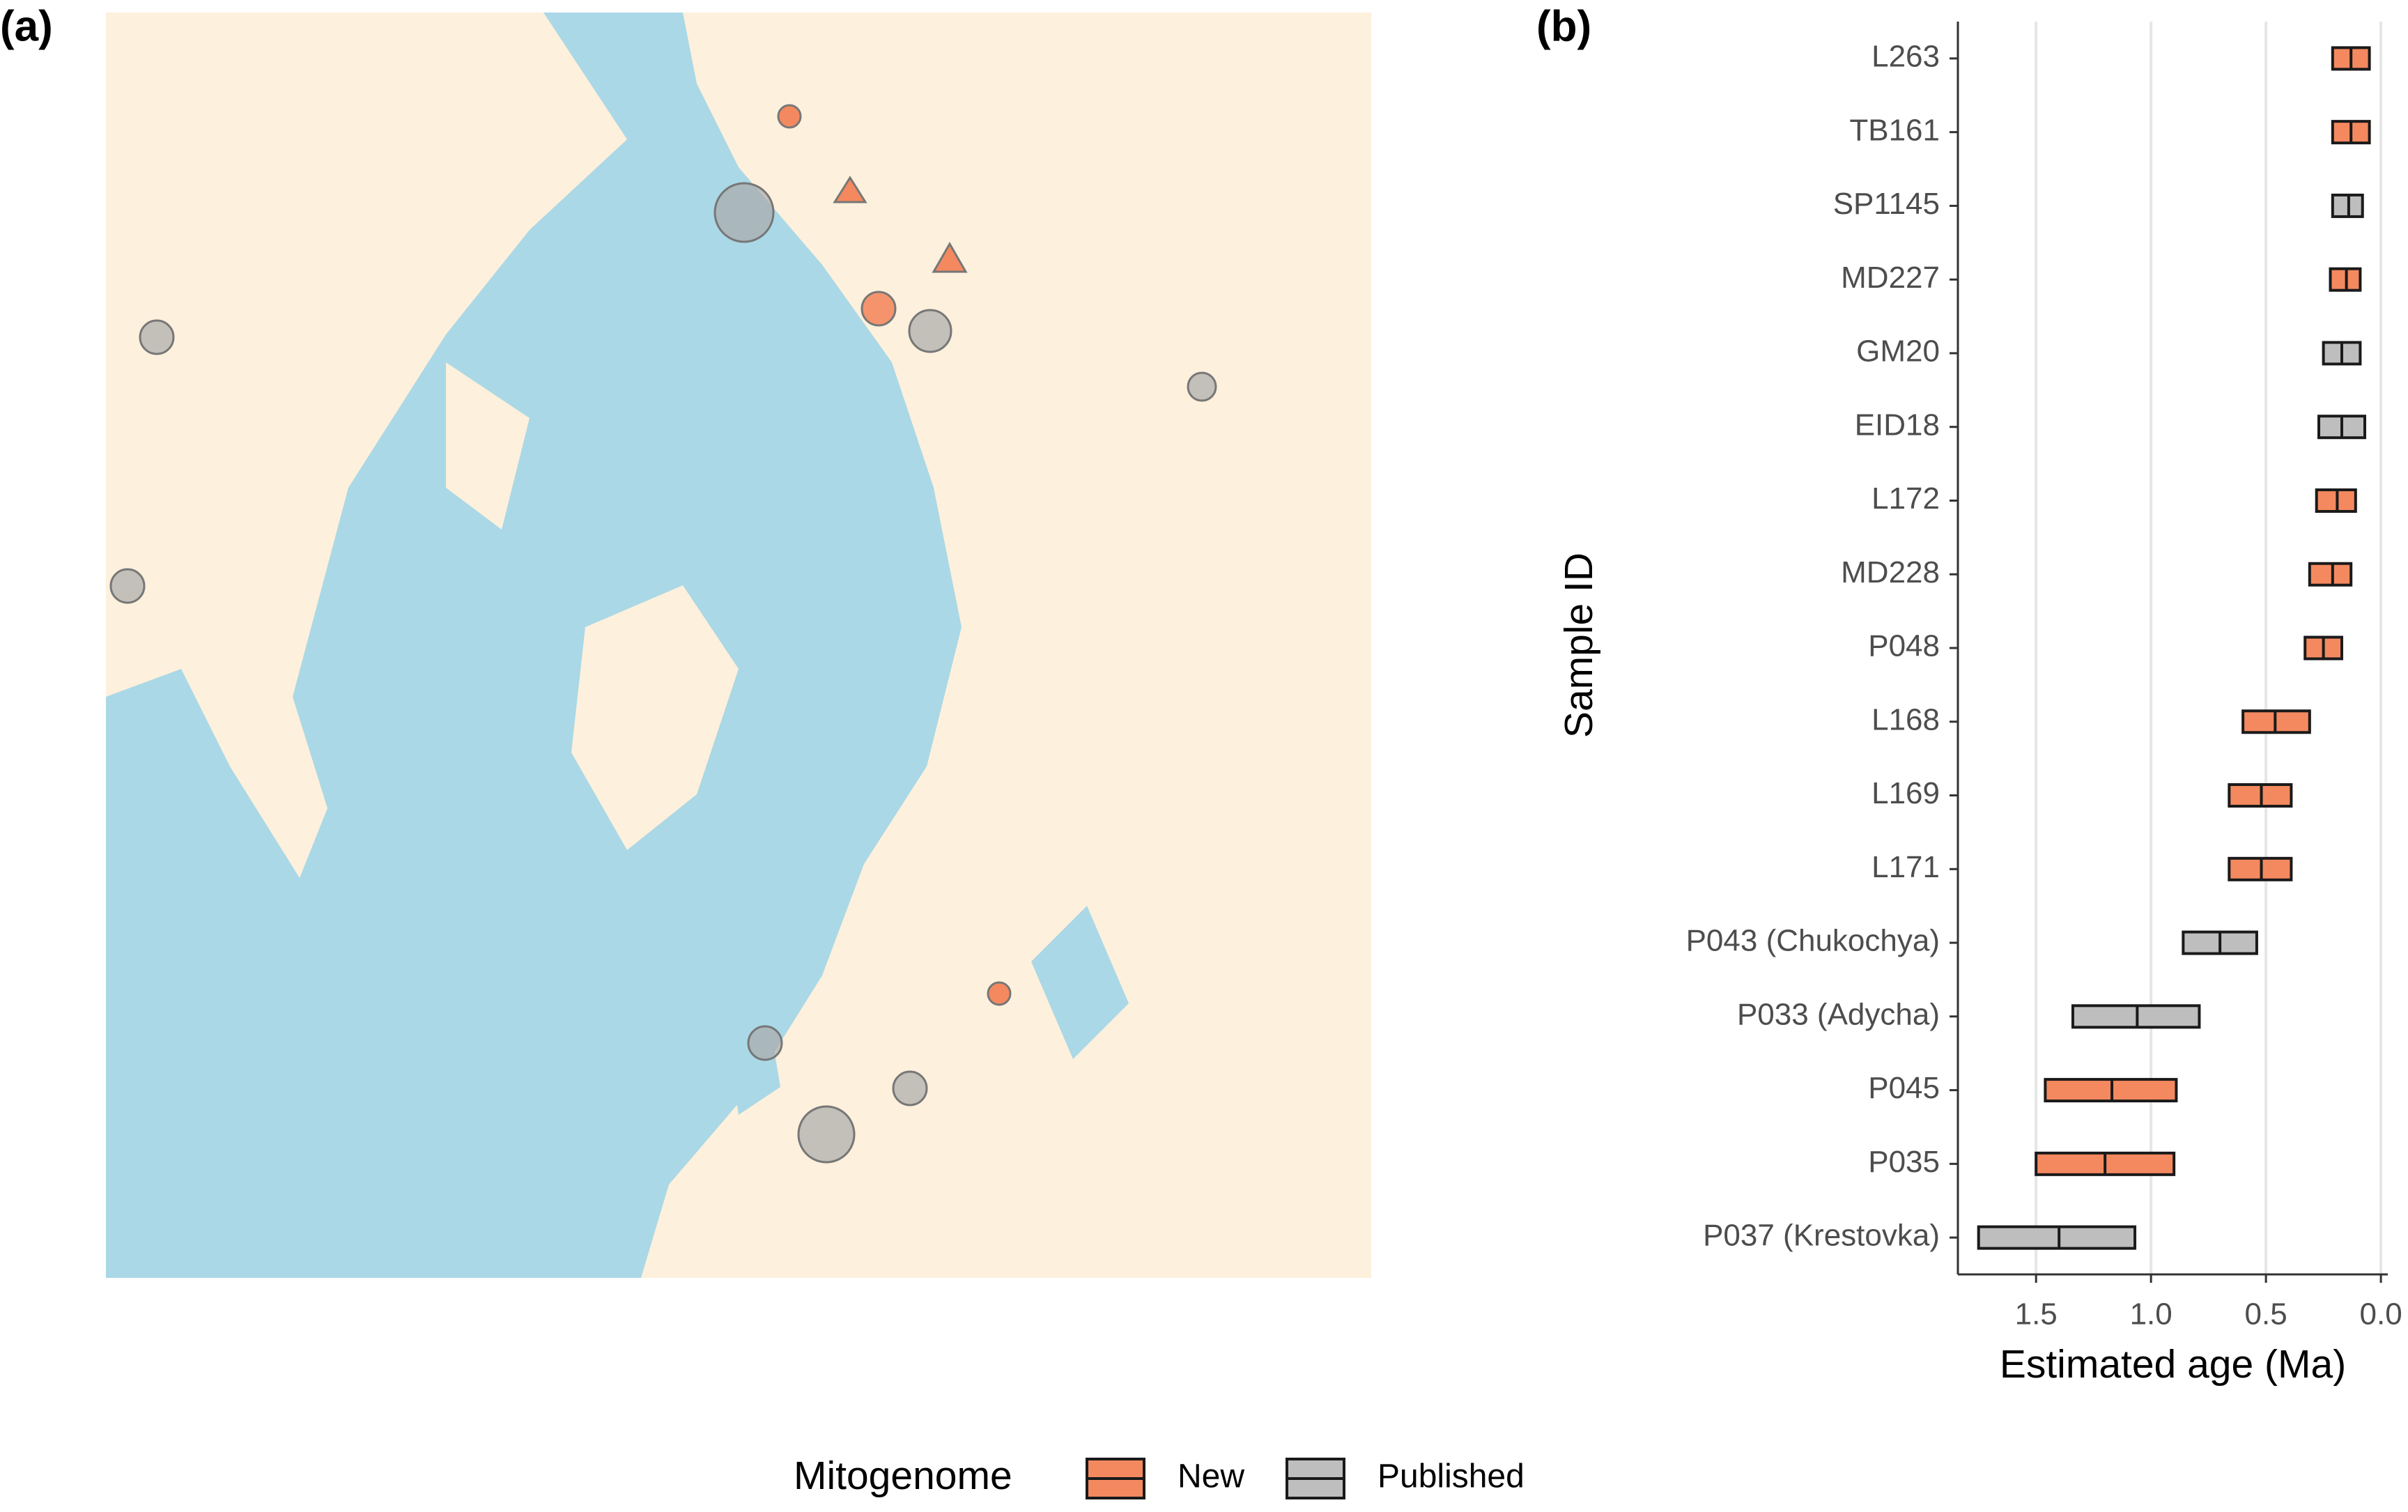  What do you see at coordinates (1904, 1088) in the screenshot?
I see `y-tick-label: P045` at bounding box center [1904, 1088].